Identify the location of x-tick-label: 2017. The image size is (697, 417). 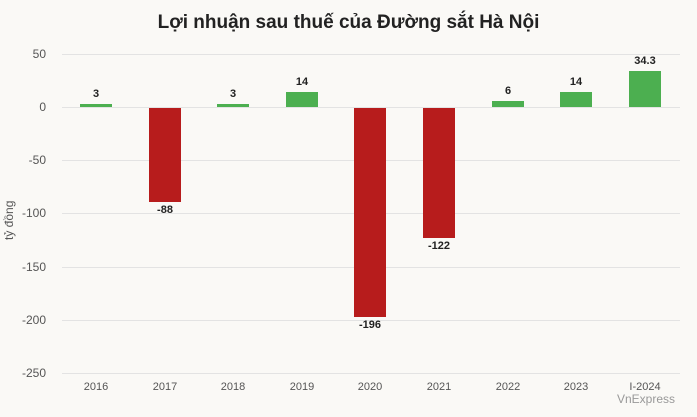
(165, 387).